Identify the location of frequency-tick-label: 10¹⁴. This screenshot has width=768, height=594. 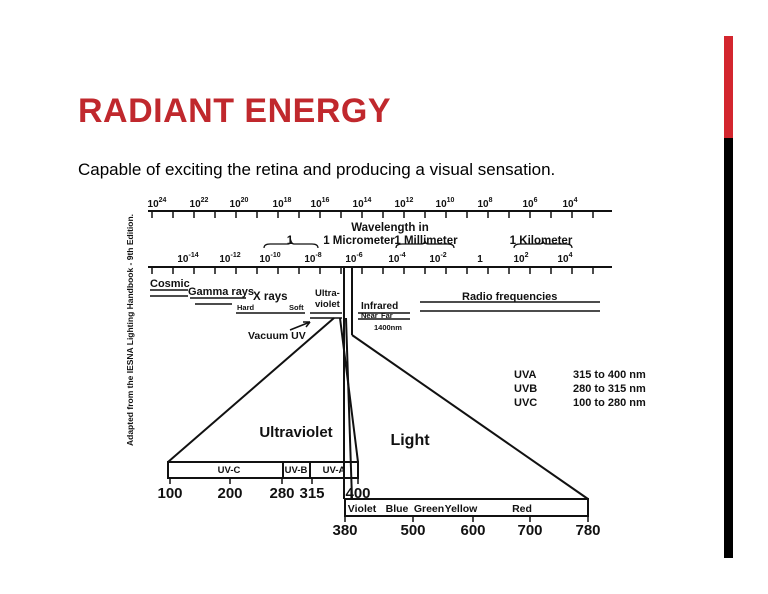
(362, 203).